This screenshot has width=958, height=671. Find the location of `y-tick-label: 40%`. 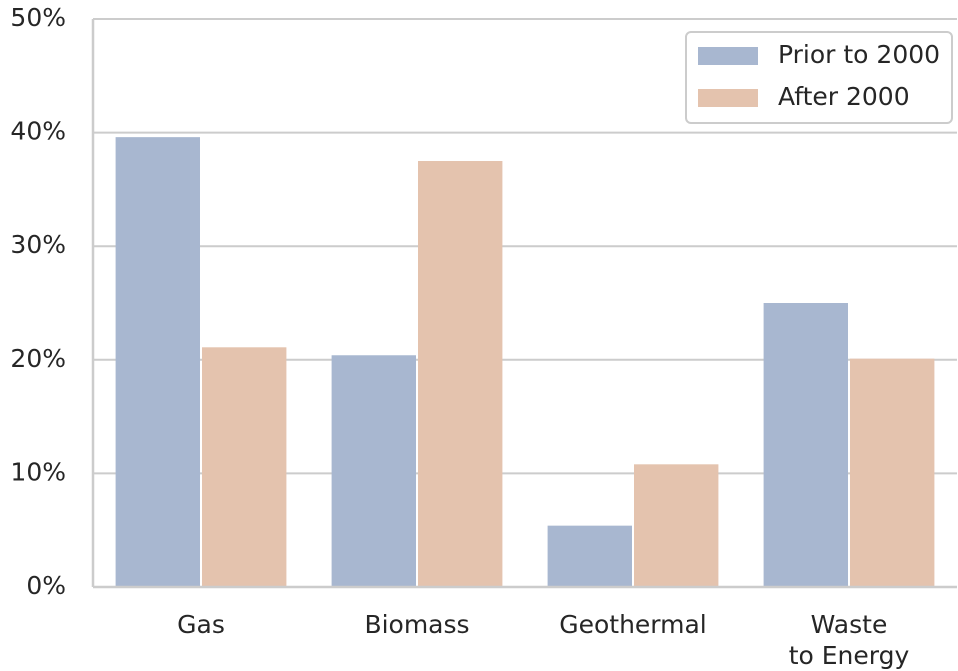

y-tick-label: 40% is located at coordinates (38, 131).